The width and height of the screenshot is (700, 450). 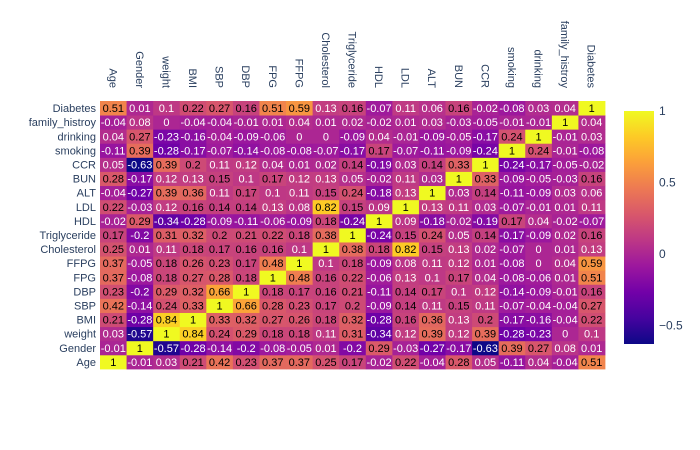 I want to click on heatmap-cell-label: -0.11, so click(x=512, y=363).